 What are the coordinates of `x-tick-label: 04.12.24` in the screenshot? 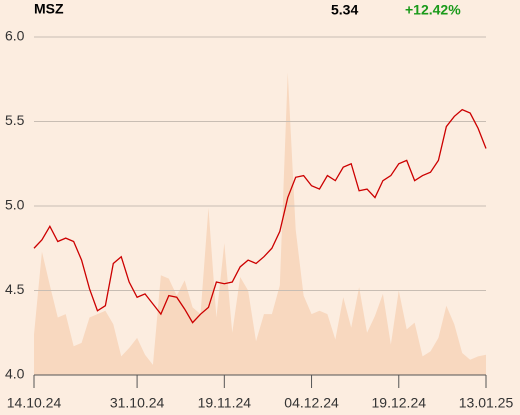 It's located at (311, 403).